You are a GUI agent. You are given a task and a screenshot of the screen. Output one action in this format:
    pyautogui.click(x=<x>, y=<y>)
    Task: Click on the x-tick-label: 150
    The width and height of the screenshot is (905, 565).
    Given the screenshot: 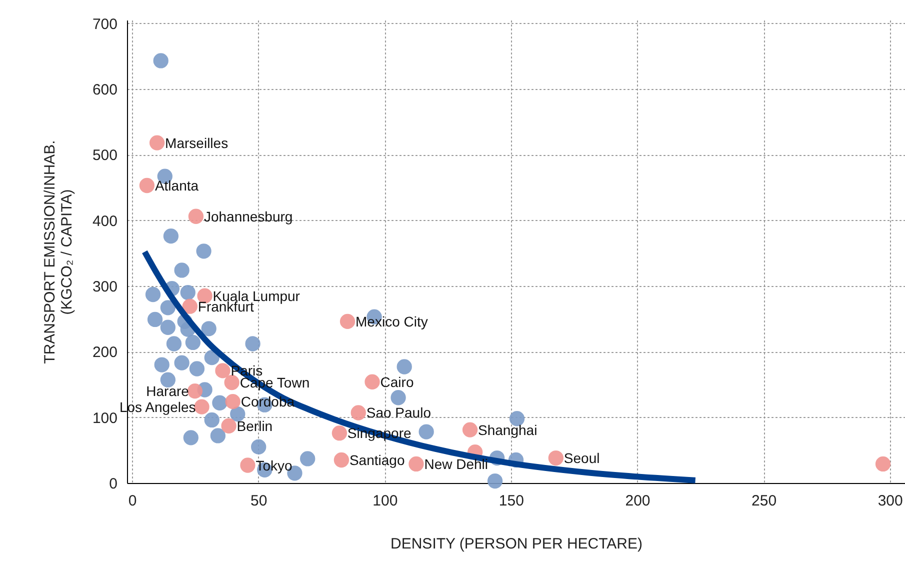 What is the action you would take?
    pyautogui.click(x=511, y=501)
    